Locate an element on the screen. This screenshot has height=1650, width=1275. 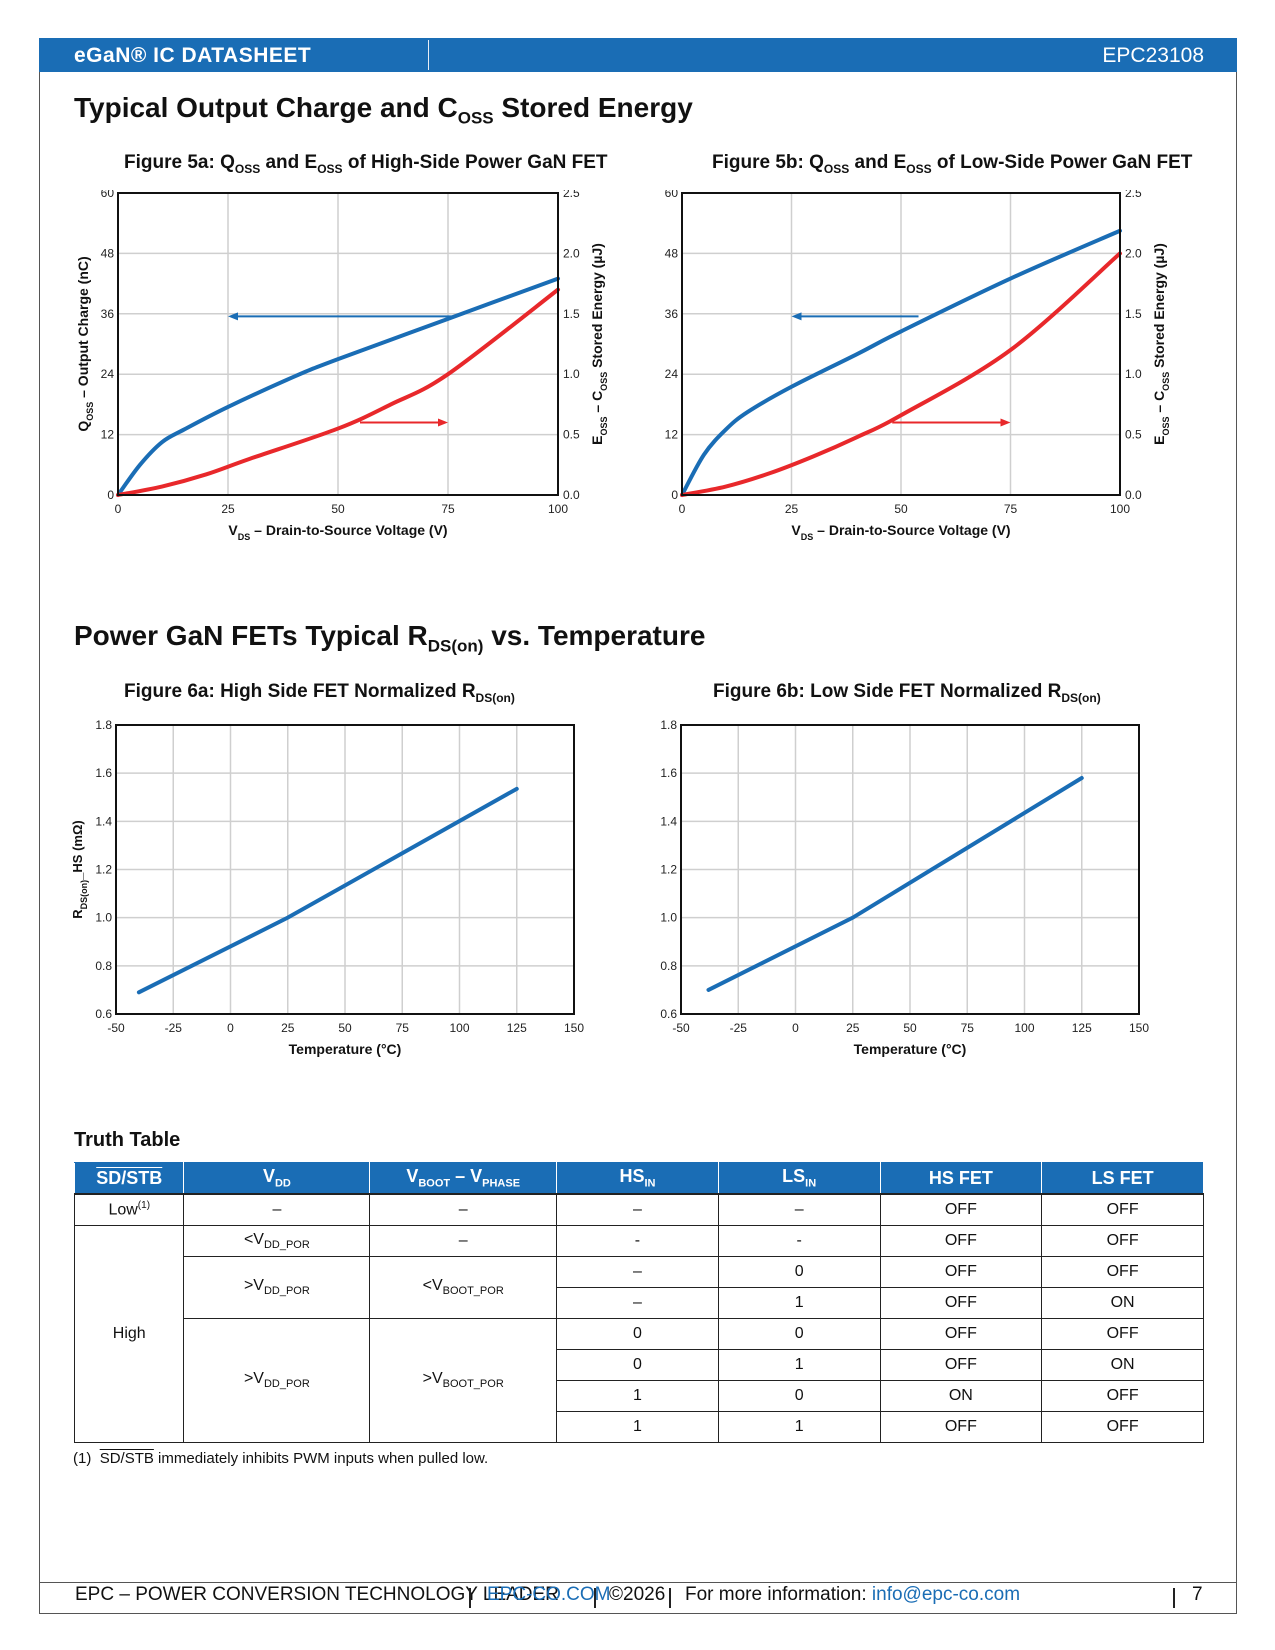
table-row: High <VDD_POR – - - OFF OFF is located at coordinates (638, 1334).